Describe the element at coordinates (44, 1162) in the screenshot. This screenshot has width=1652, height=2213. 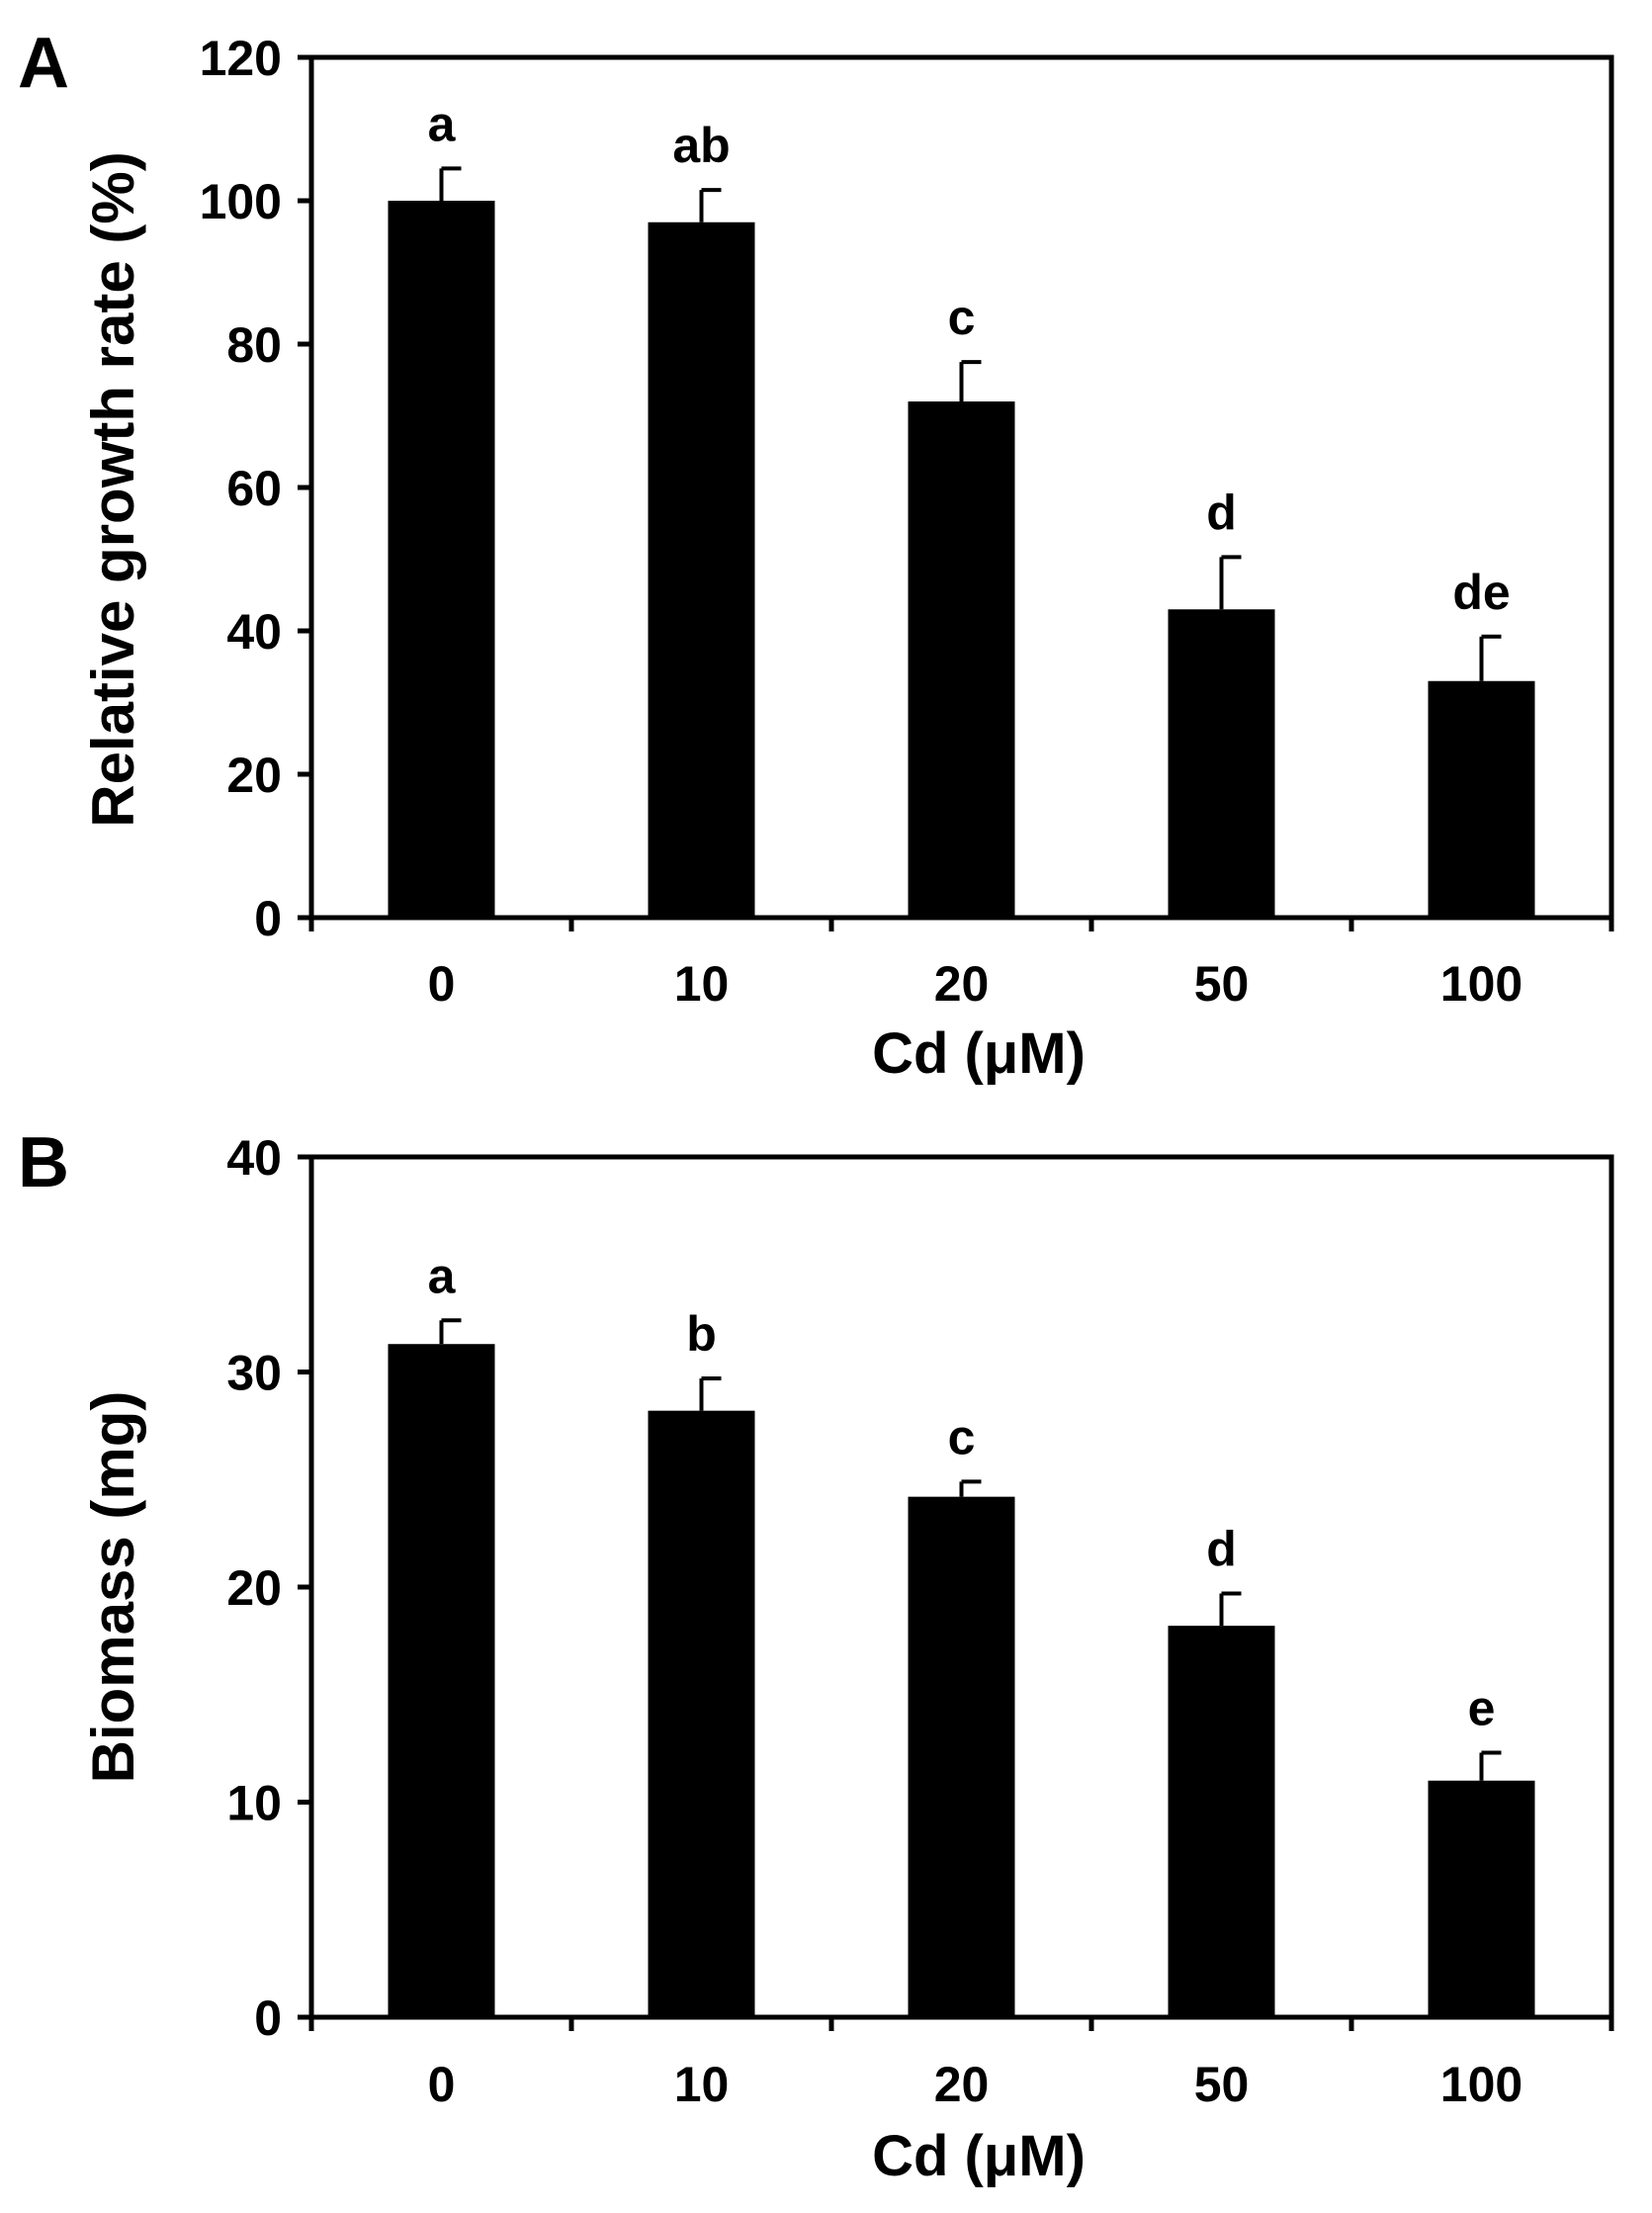
I see `panel-b-label: B` at that location.